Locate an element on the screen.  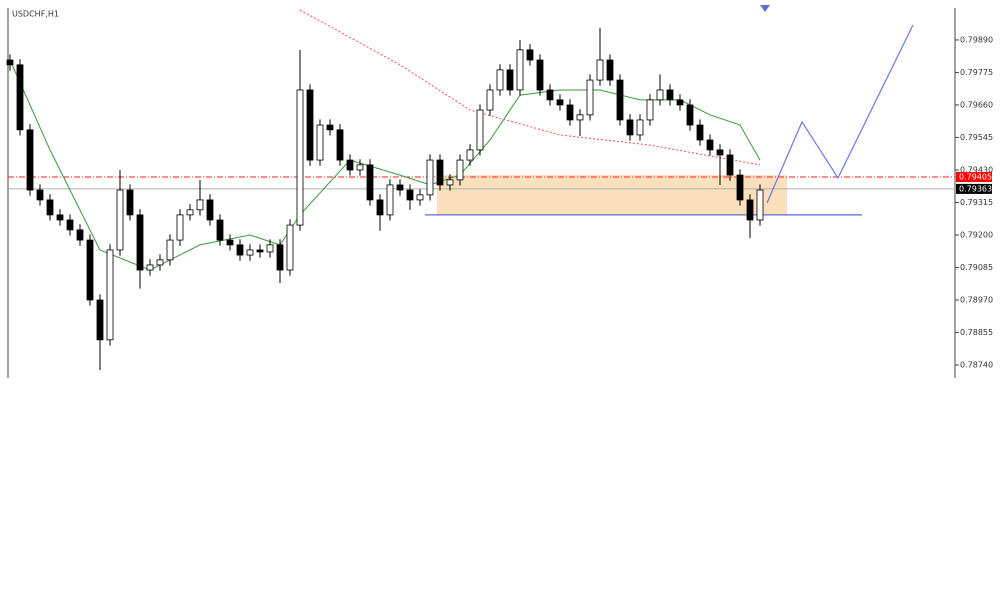
y-tick-label: 0.79890 is located at coordinates (976, 39).